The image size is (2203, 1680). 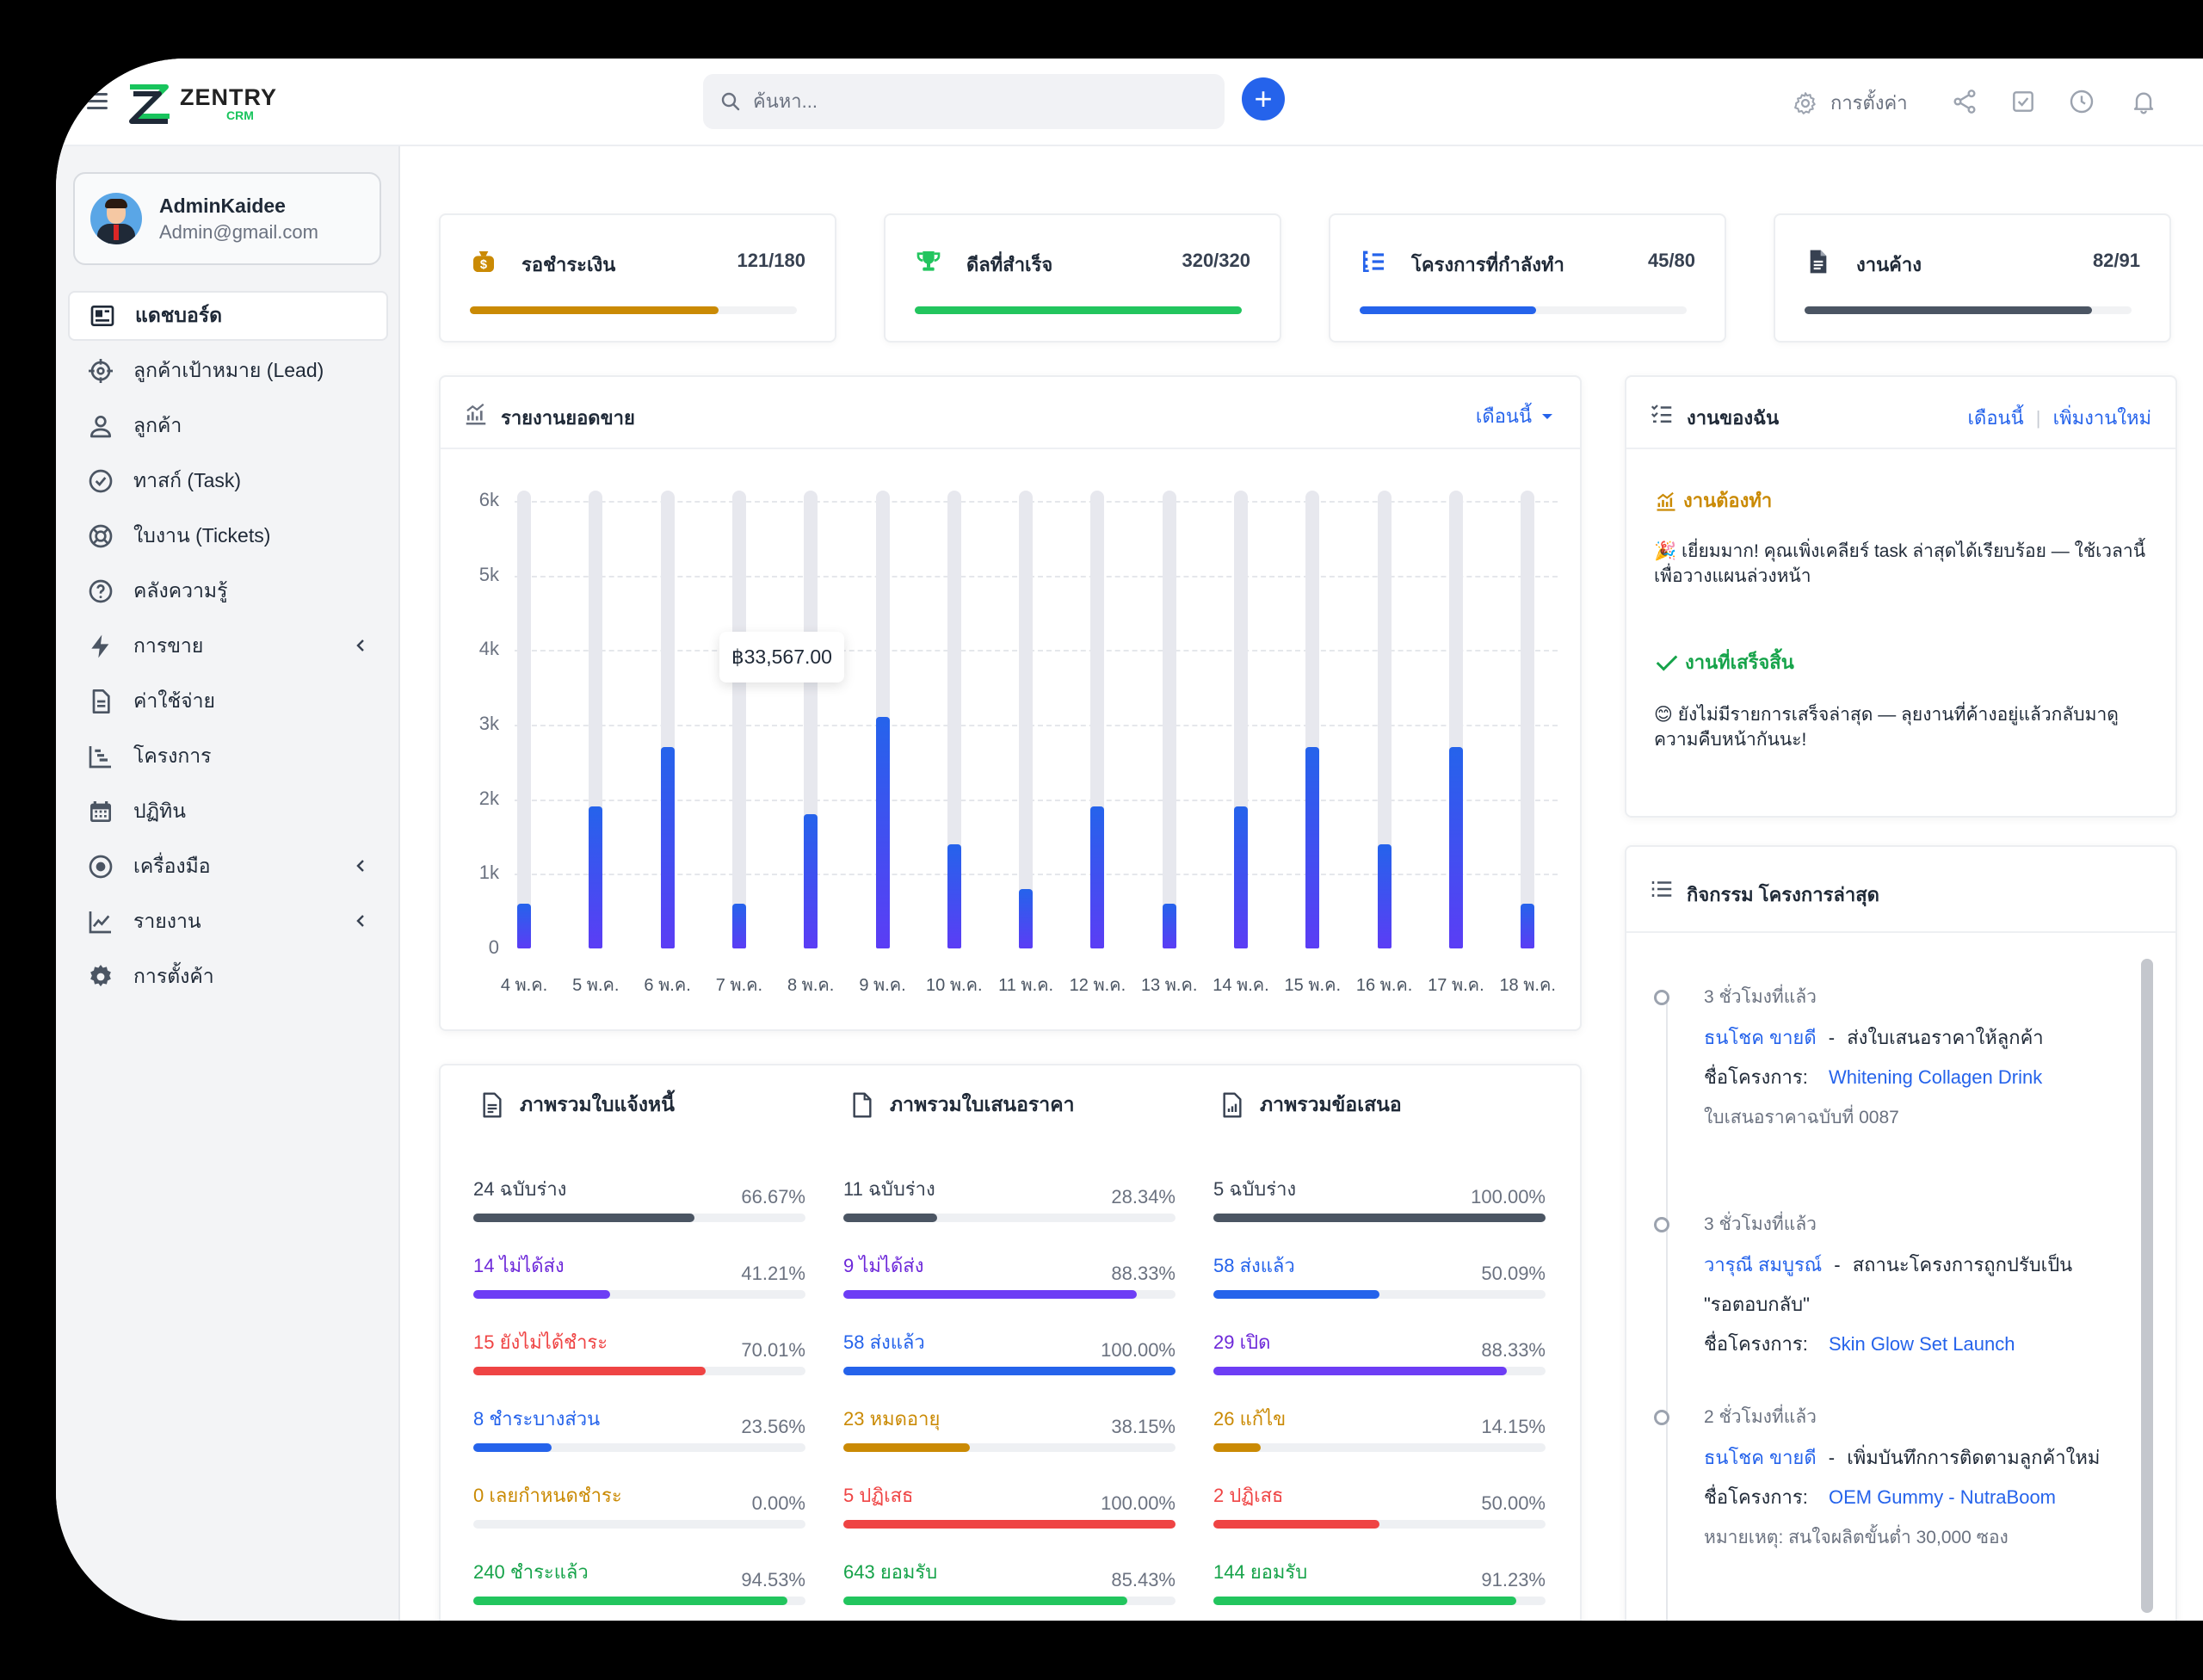 I want to click on user-profile-card: AdminKaidee Admin@gmail.com, so click(x=227, y=218).